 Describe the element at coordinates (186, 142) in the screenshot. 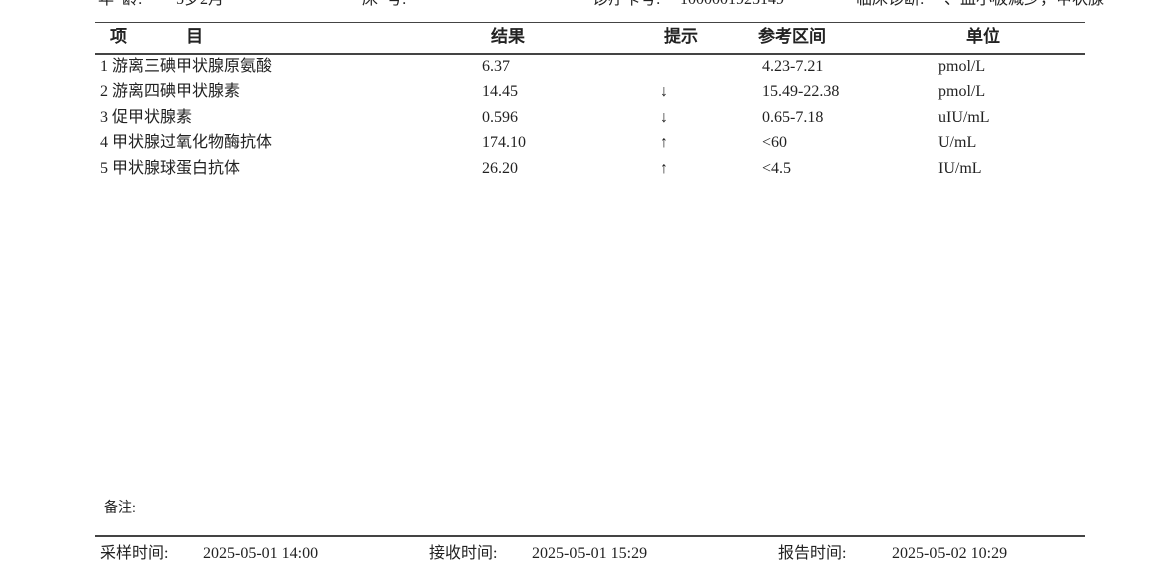

I see `item-name: 4 甲状腺过氧化物酶抗体` at that location.